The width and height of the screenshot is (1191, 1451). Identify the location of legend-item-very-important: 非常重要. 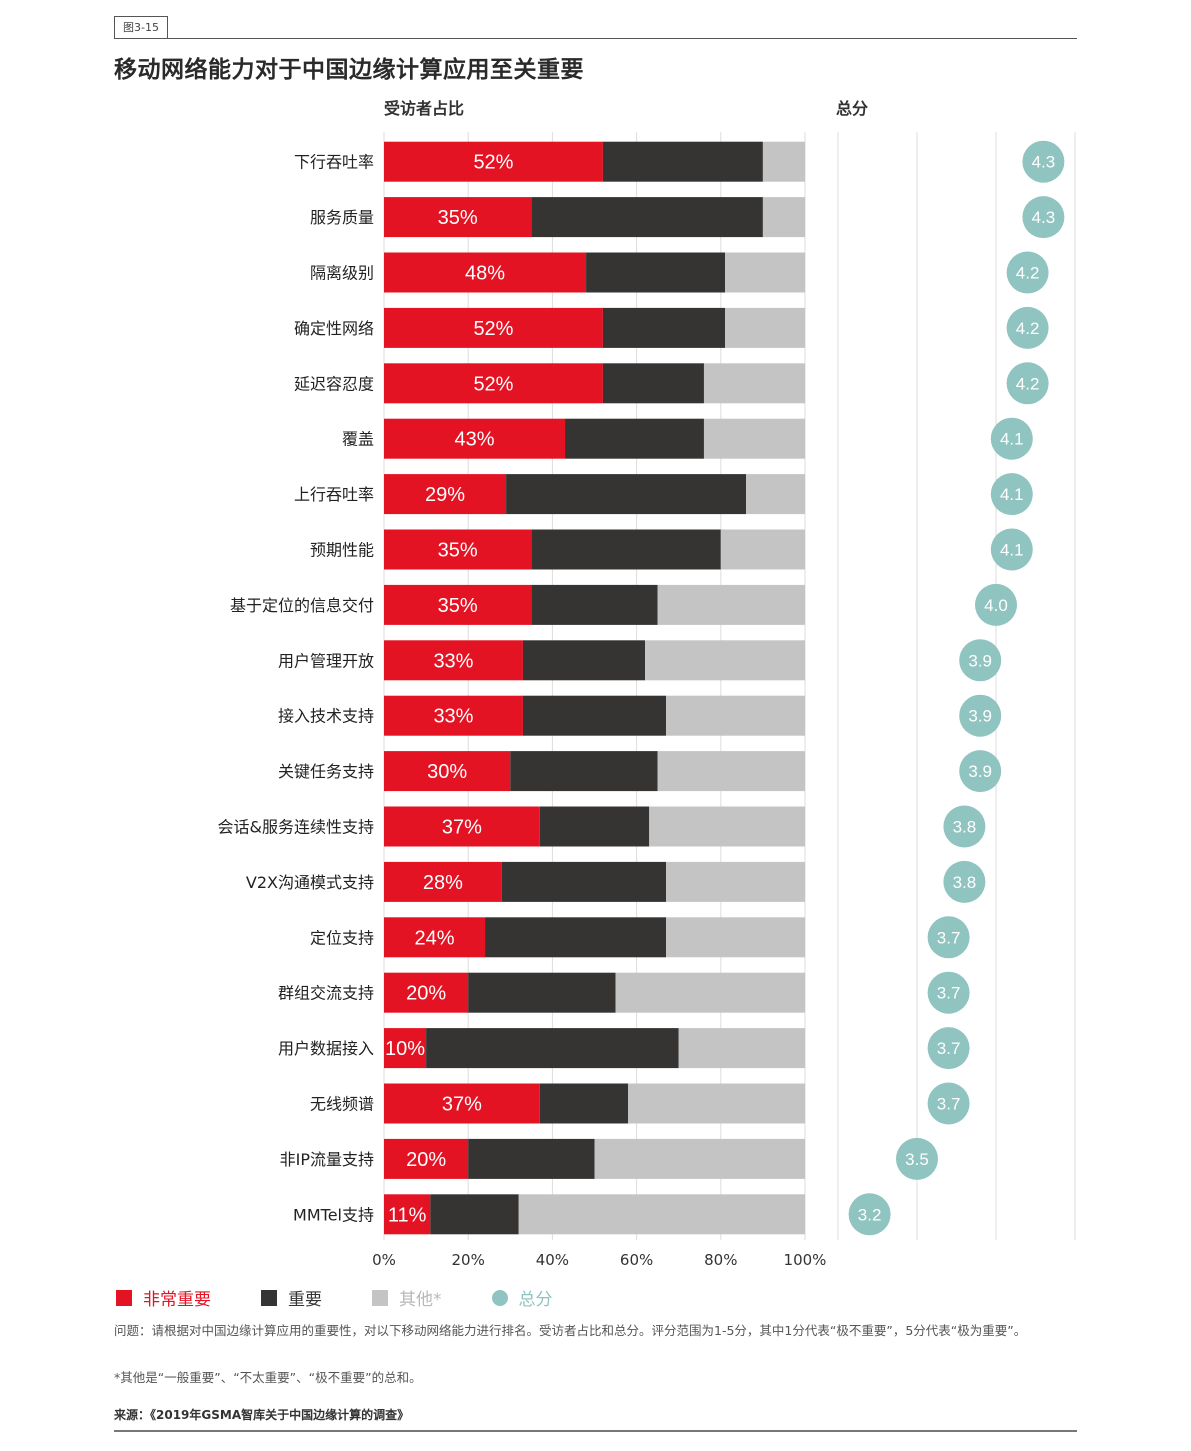
(163, 1297).